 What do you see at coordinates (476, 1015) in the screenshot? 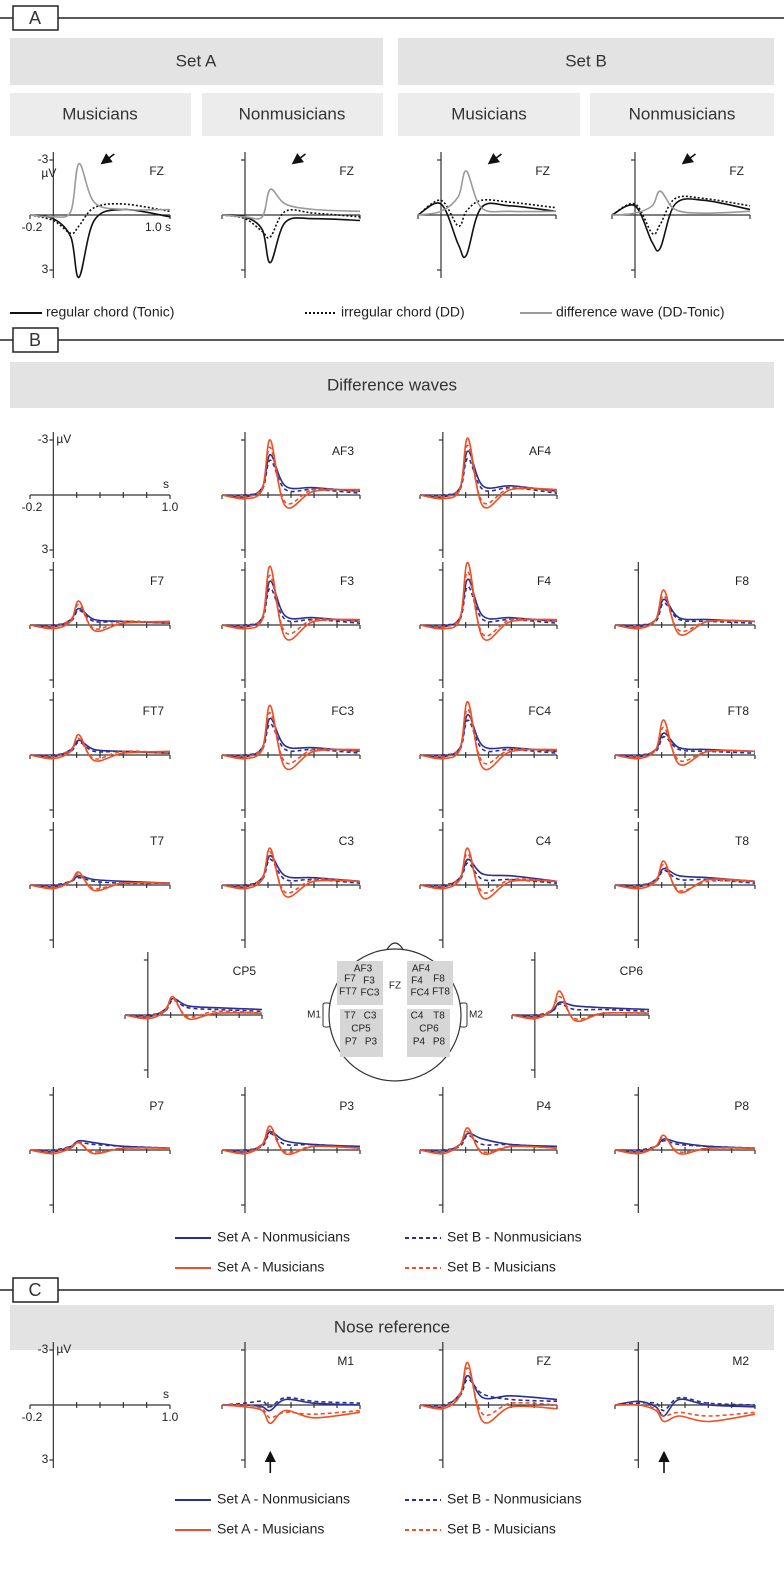
I see `electrode-site: M2` at bounding box center [476, 1015].